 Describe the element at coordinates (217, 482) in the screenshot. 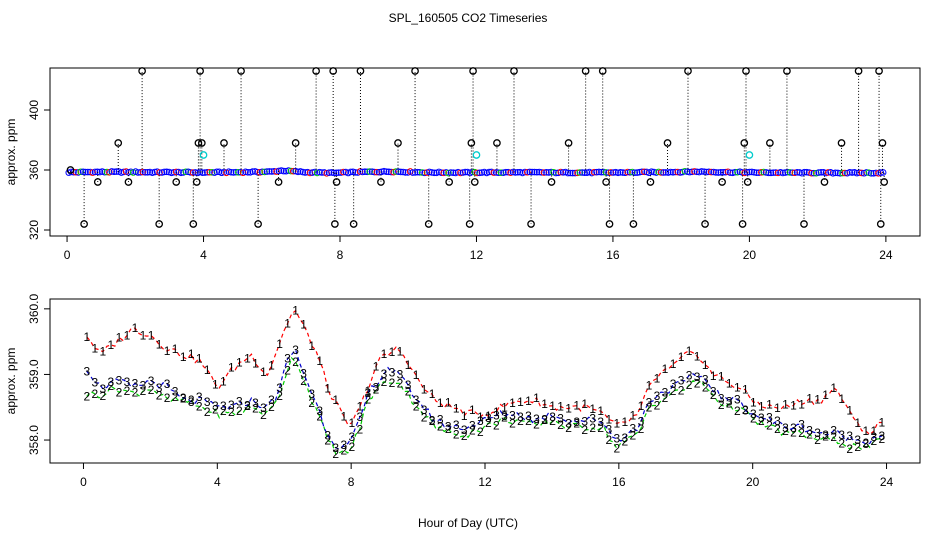

I see `panel-2-xtick-label: 4` at that location.